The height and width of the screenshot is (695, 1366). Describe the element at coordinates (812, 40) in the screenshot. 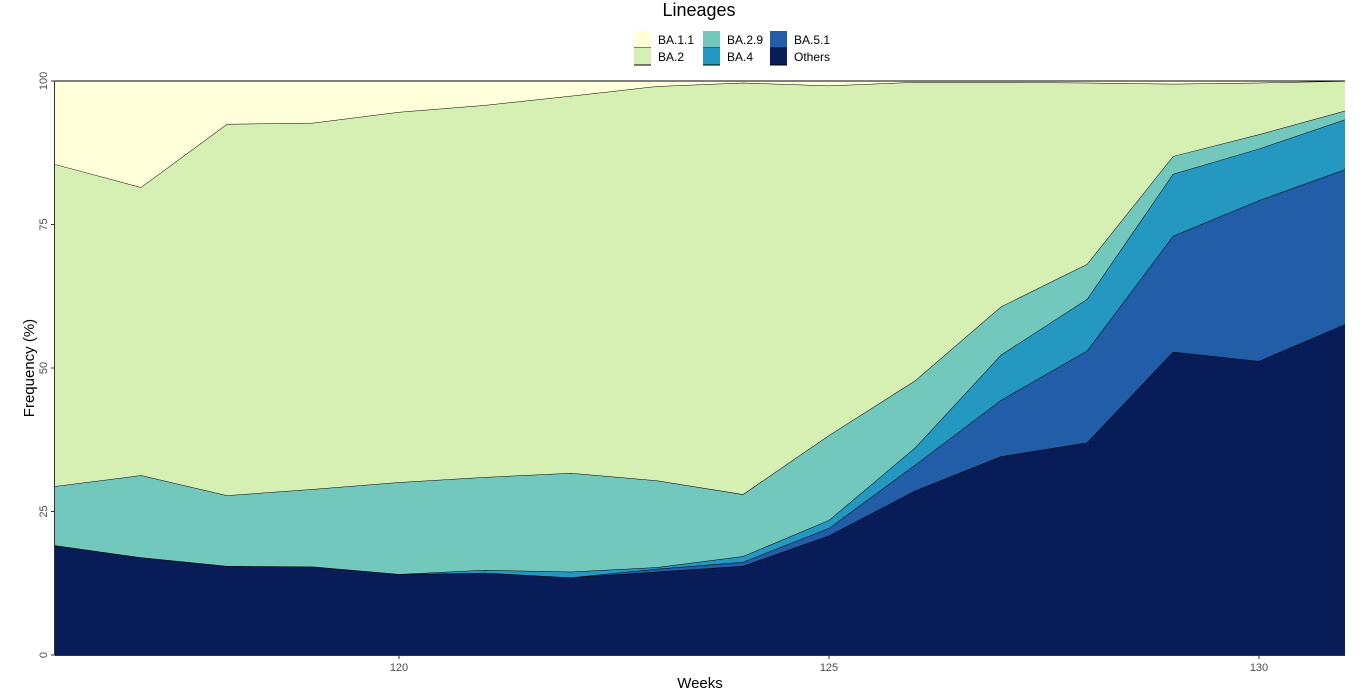

I see `legend-label-ba-5-1: BA.5.1` at that location.